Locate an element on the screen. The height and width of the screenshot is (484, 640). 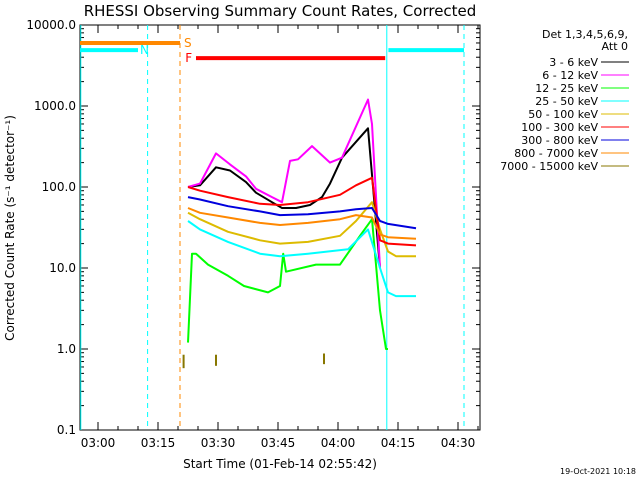
night-bar-label: N is located at coordinates (144, 50).